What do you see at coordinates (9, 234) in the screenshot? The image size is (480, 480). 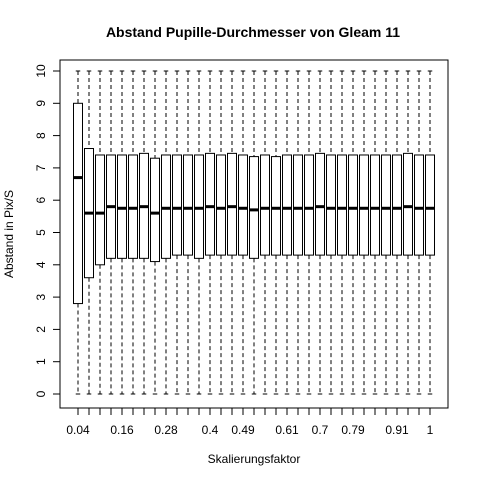 I see `y-axis-label: Abstand in Pix/S` at bounding box center [9, 234].